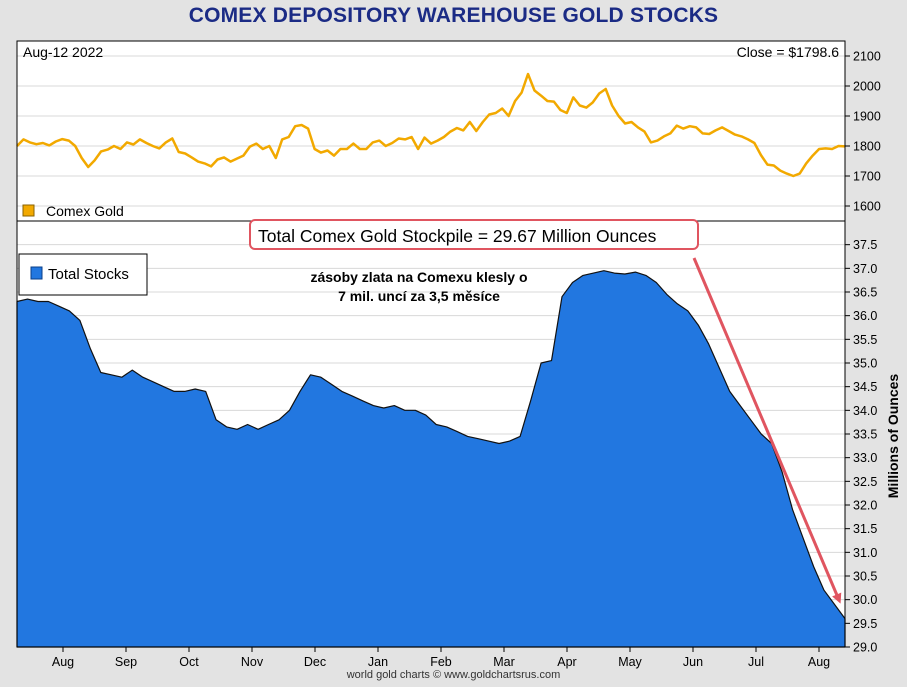 This screenshot has width=907, height=687. What do you see at coordinates (566, 662) in the screenshot?
I see `x-tick-label: Apr` at bounding box center [566, 662].